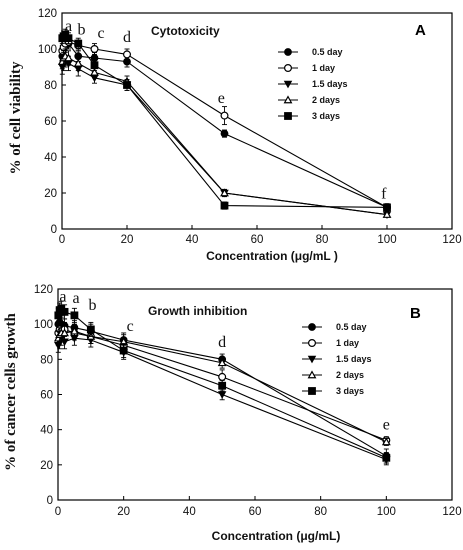  What do you see at coordinates (326, 100) in the screenshot?
I see `legend-label: 2 days` at bounding box center [326, 100].